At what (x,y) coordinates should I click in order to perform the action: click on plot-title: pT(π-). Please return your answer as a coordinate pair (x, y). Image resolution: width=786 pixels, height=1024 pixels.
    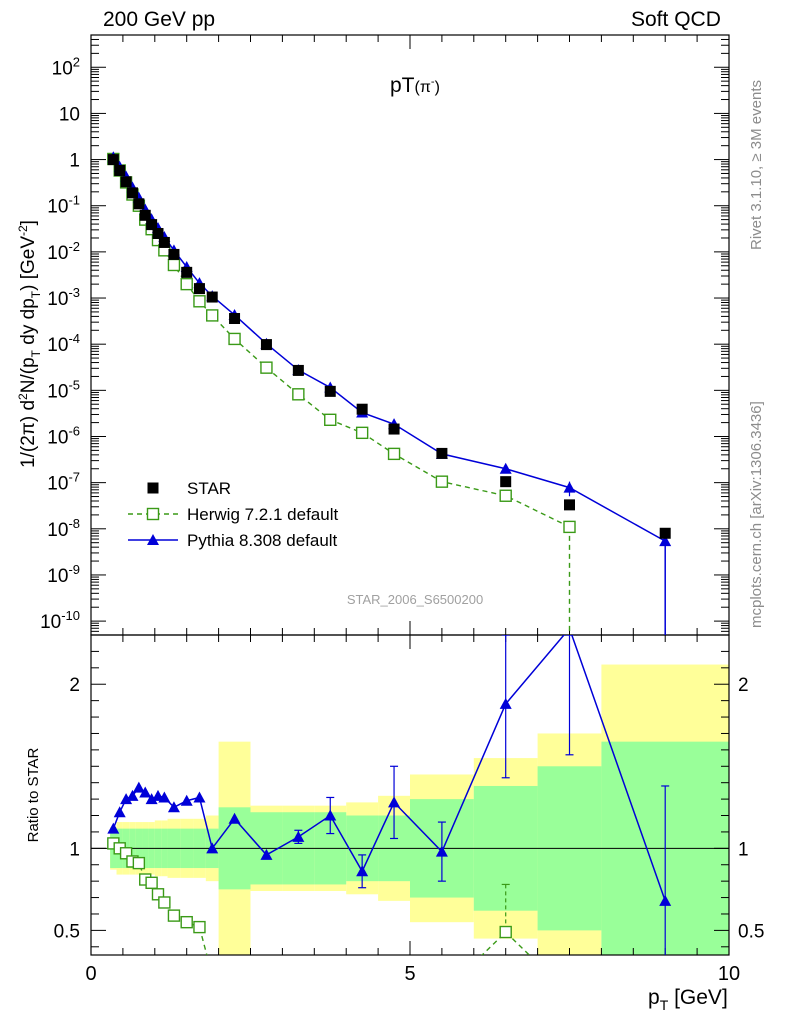
    Looking at the image, I should click on (415, 85).